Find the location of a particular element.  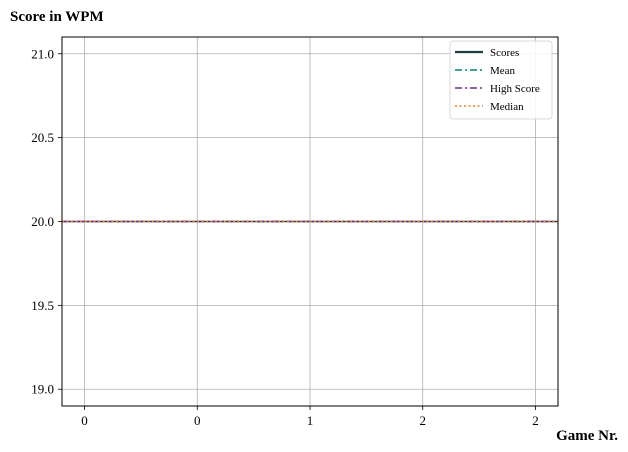

legend: Scores Mean High Score Median is located at coordinates (501, 80).